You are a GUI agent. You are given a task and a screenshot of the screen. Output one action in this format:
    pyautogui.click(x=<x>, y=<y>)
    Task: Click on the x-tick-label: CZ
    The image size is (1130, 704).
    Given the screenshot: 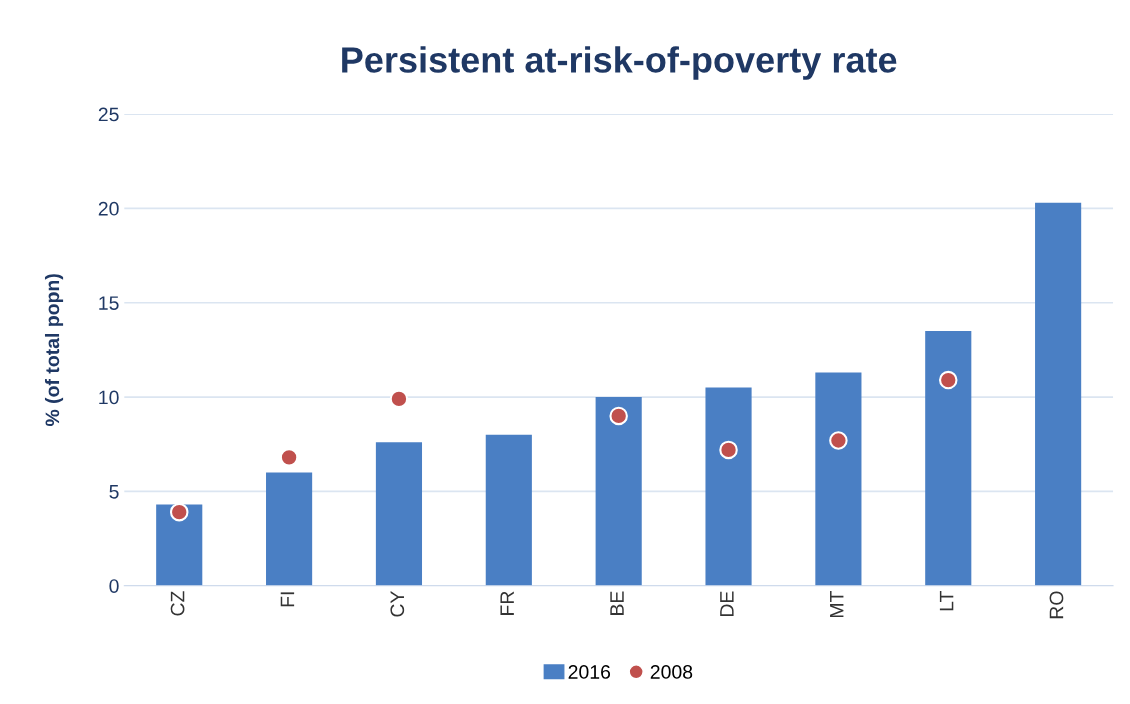 What is the action you would take?
    pyautogui.click(x=177, y=603)
    